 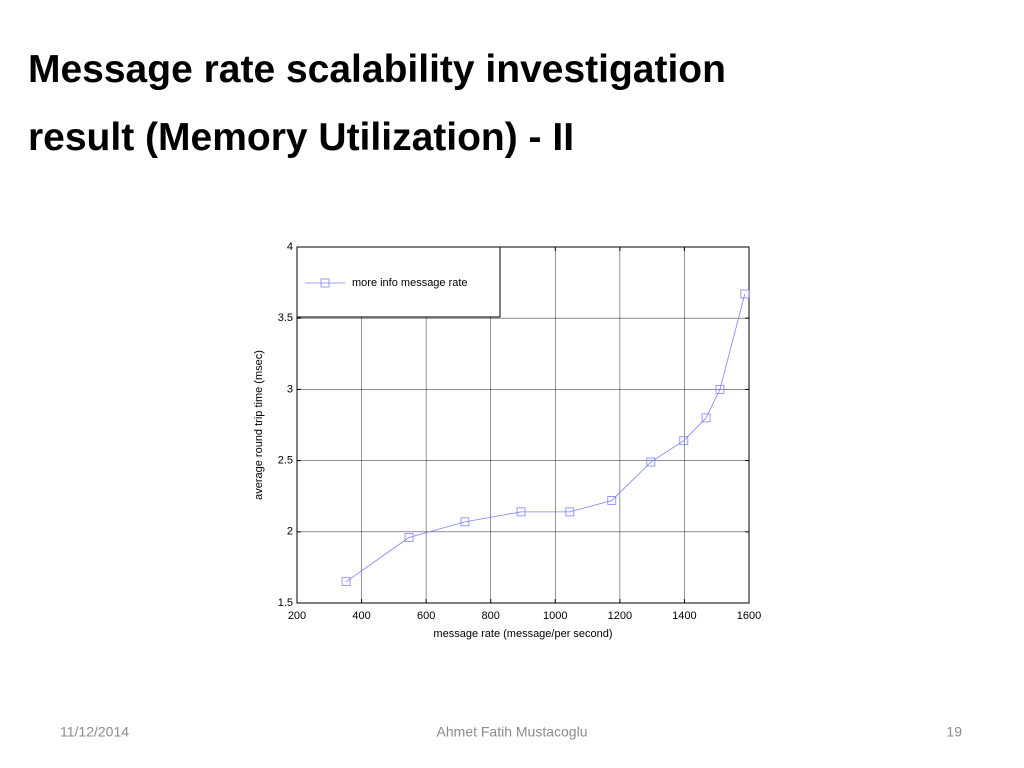 I want to click on y-axis-label: average round trip time (msec), so click(x=259, y=425).